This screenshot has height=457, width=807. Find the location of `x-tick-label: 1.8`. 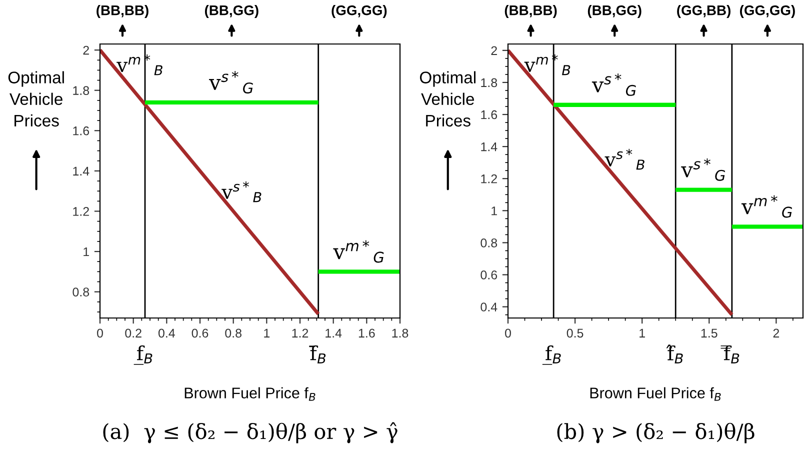

x-tick-label: 1.8 is located at coordinates (400, 333).